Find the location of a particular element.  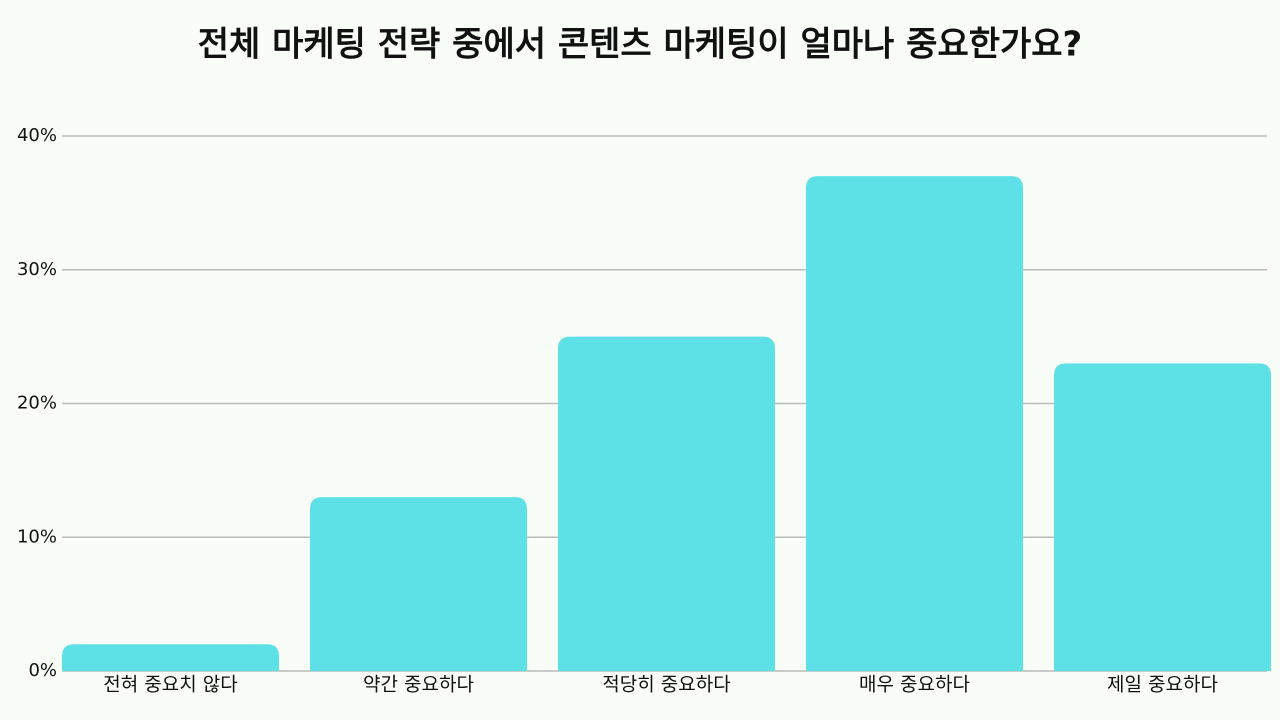

x-tick-label: 약간 중요하다 is located at coordinates (418, 685).